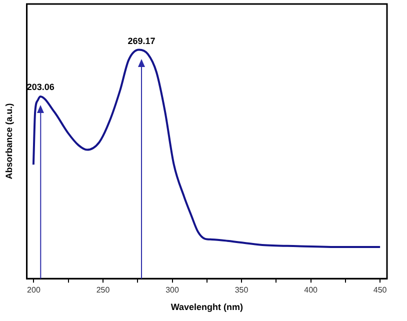  What do you see at coordinates (311, 290) in the screenshot?
I see `x-tick-label: 400` at bounding box center [311, 290].